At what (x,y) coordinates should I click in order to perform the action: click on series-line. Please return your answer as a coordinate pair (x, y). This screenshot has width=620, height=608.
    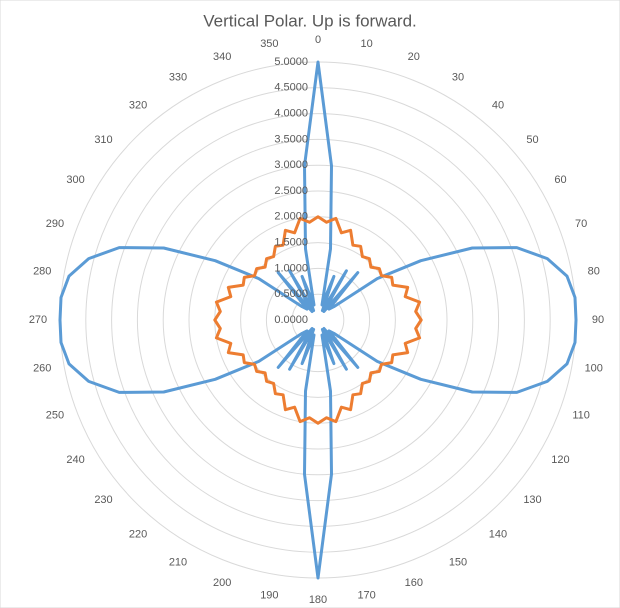
    Looking at the image, I should click on (318, 320).